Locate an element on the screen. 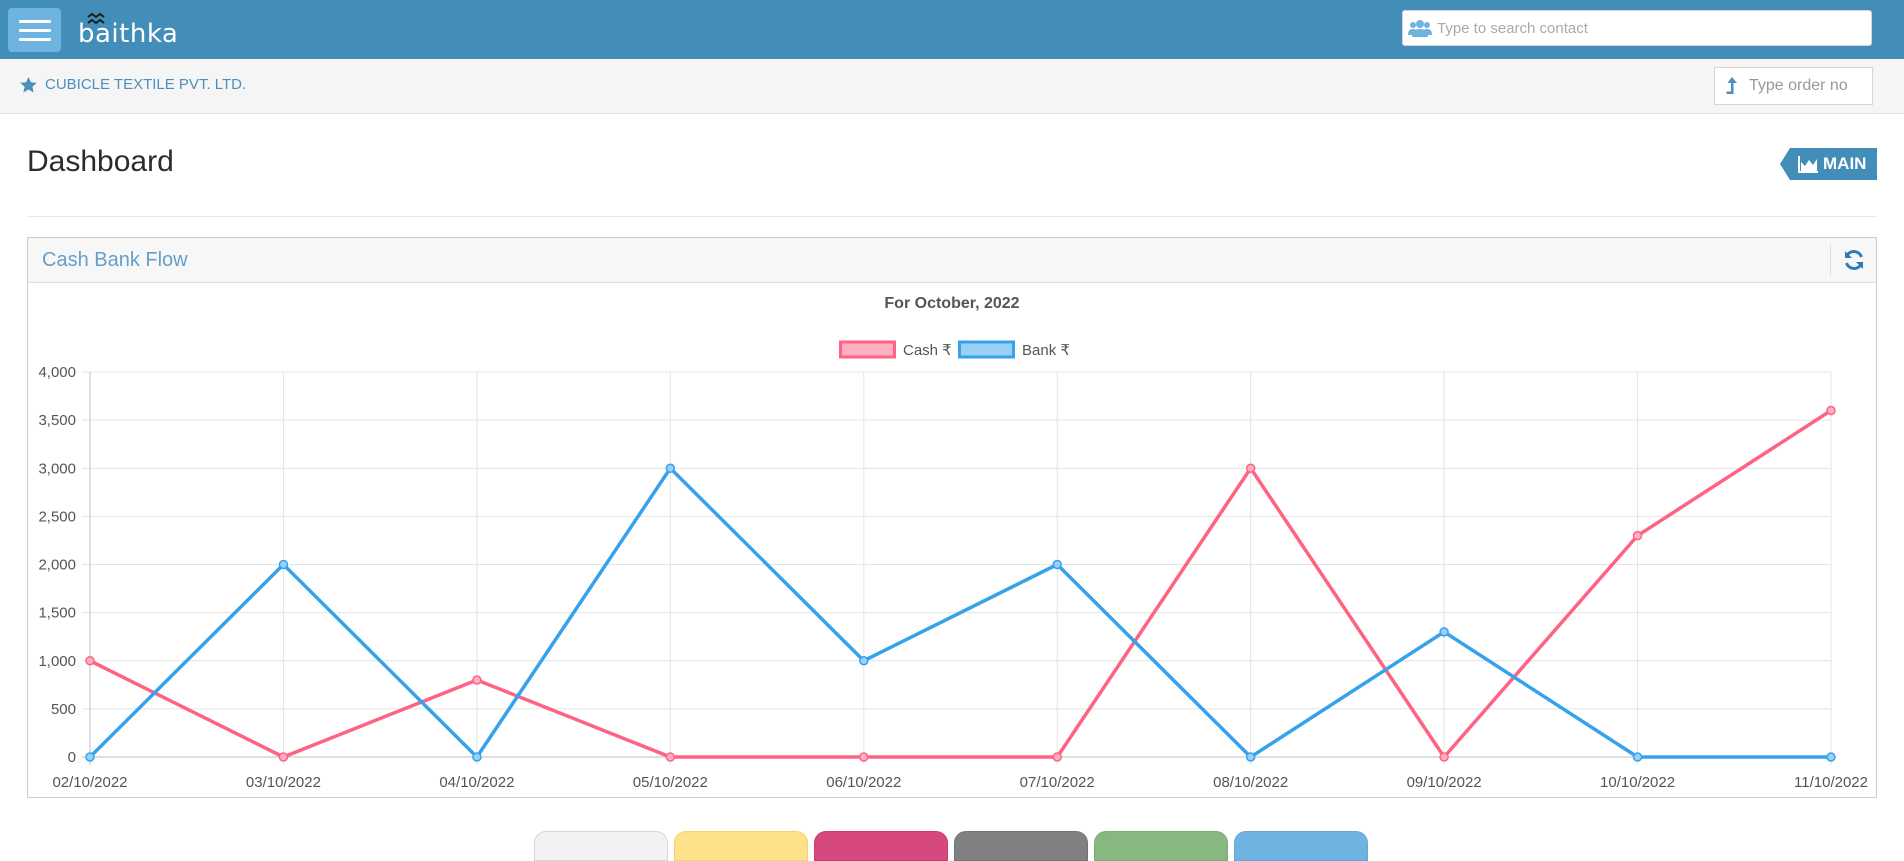 This screenshot has width=1904, height=861. x-tick-label: 08/10/2022 is located at coordinates (1250, 782).